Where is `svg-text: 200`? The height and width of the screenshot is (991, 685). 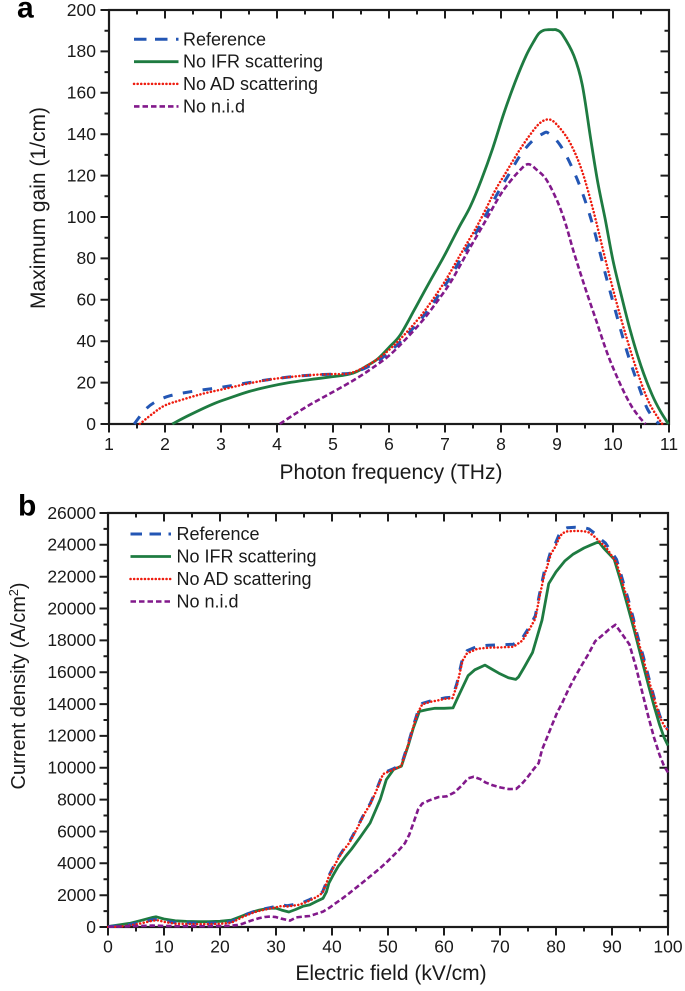 svg-text: 200 is located at coordinates (81, 10).